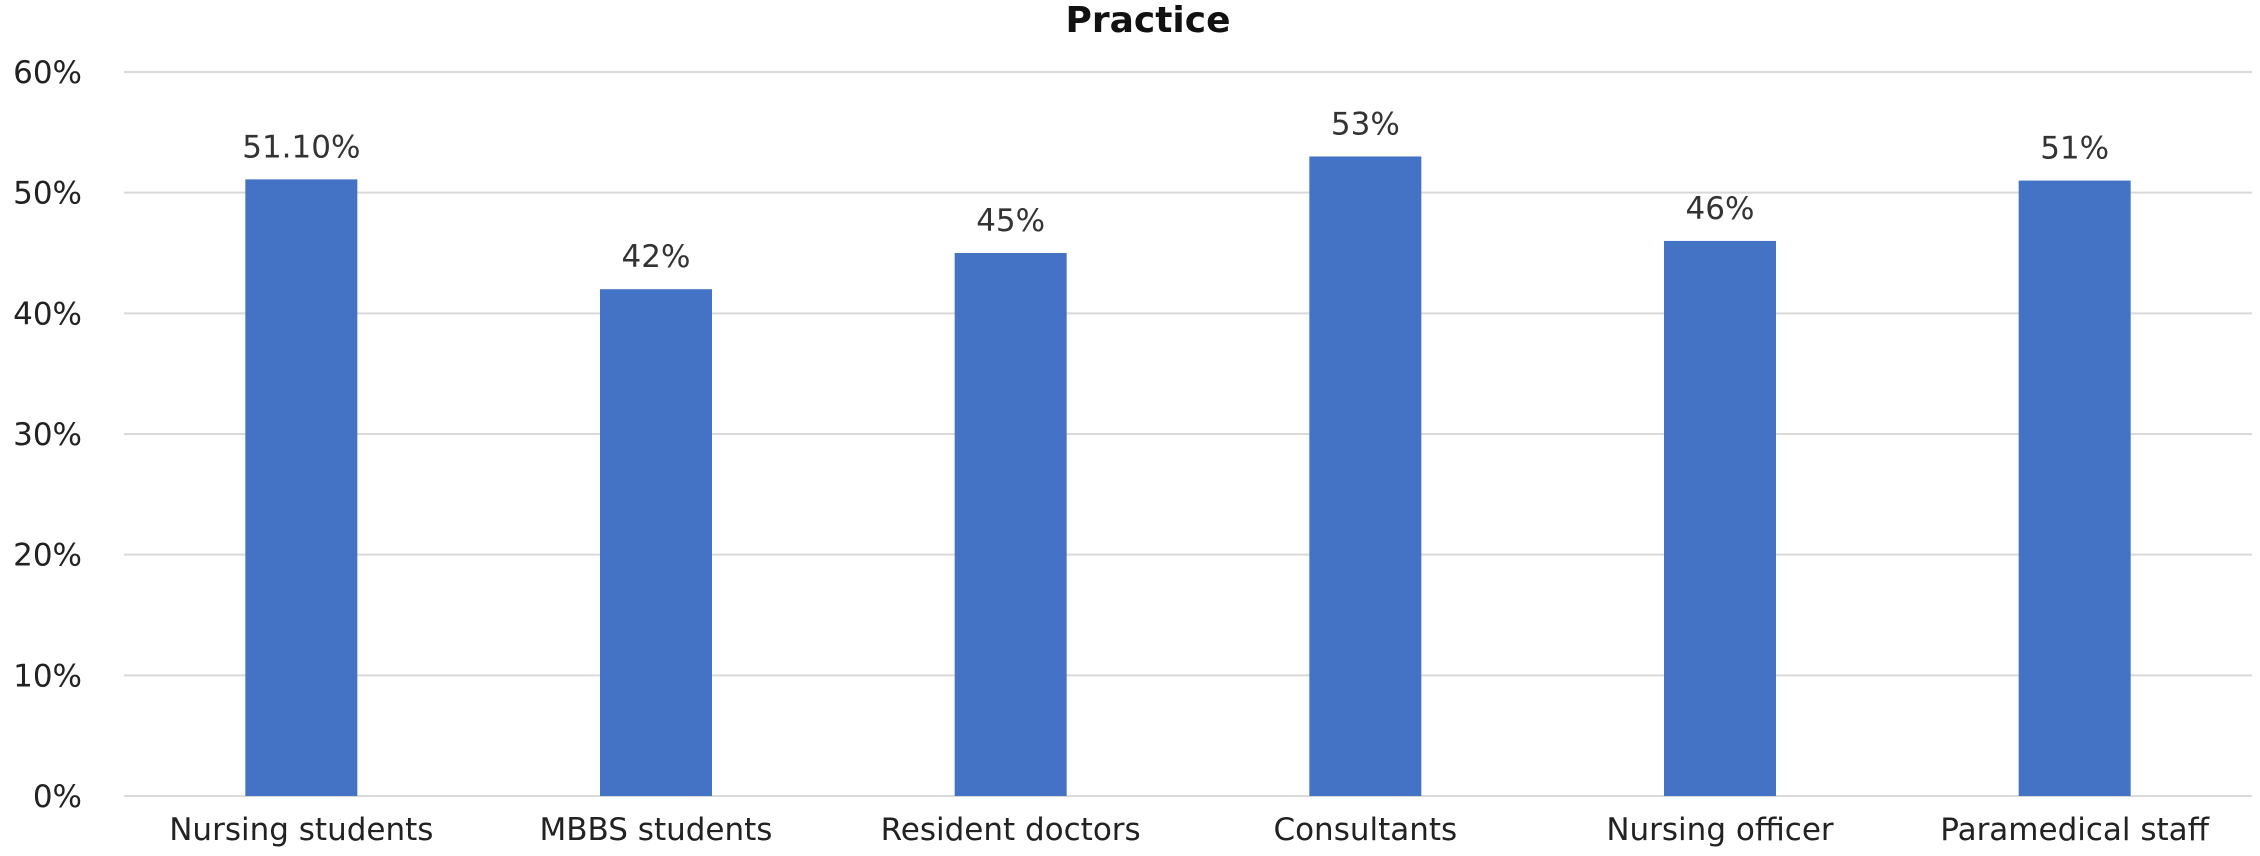  What do you see at coordinates (1365, 830) in the screenshot?
I see `x-tick-label: Consultants` at bounding box center [1365, 830].